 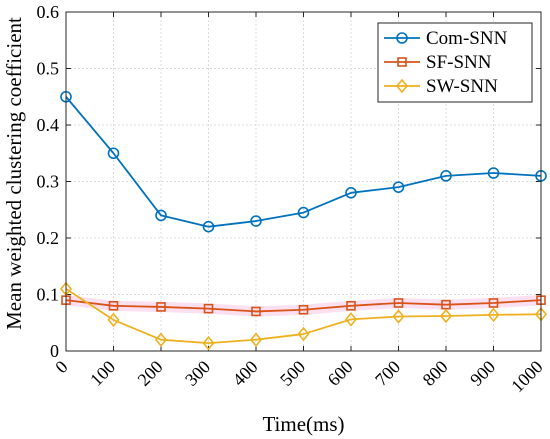 I want to click on legend-label: SF-SNN, so click(x=459, y=62).